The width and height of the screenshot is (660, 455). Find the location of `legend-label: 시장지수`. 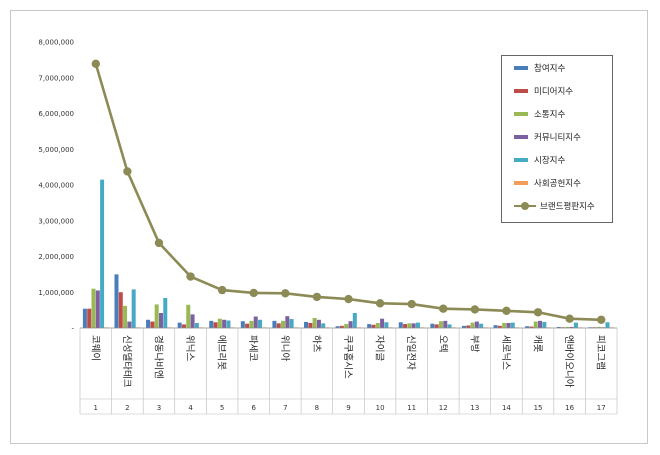

legend-label: 시장지수 is located at coordinates (550, 161).